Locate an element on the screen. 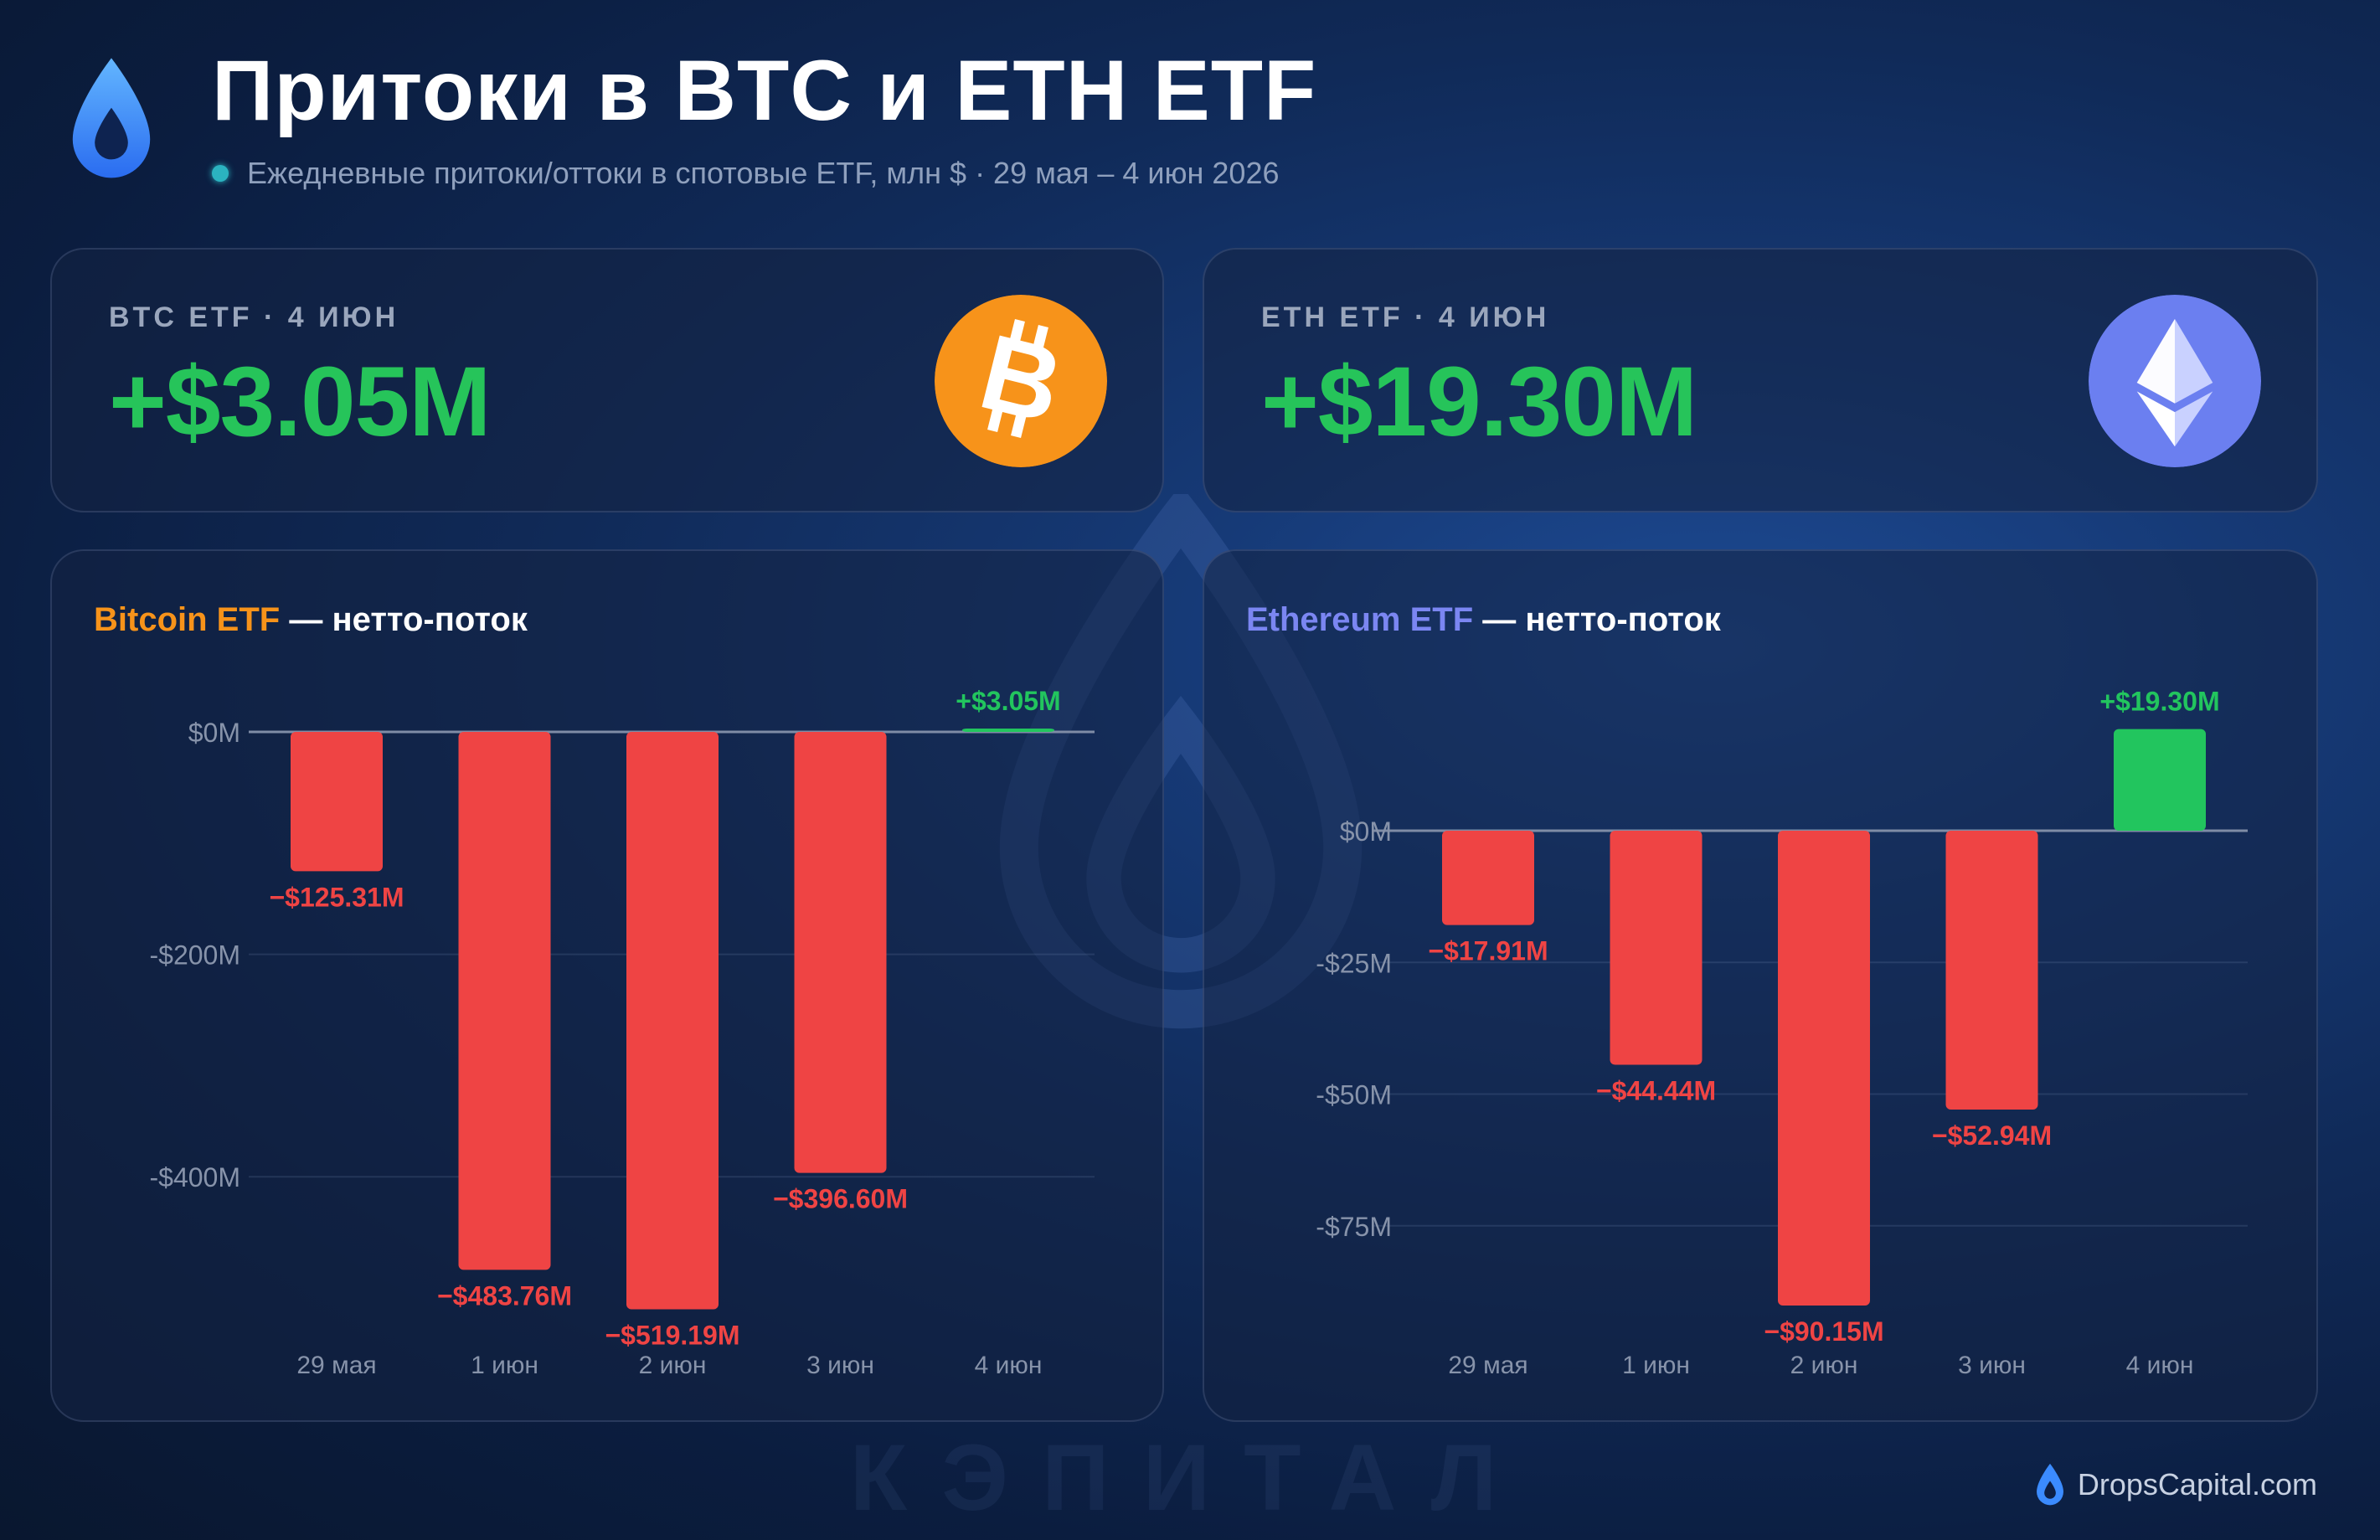 The image size is (2380, 1540). eth-y-tick-label: $0M is located at coordinates (1366, 831).